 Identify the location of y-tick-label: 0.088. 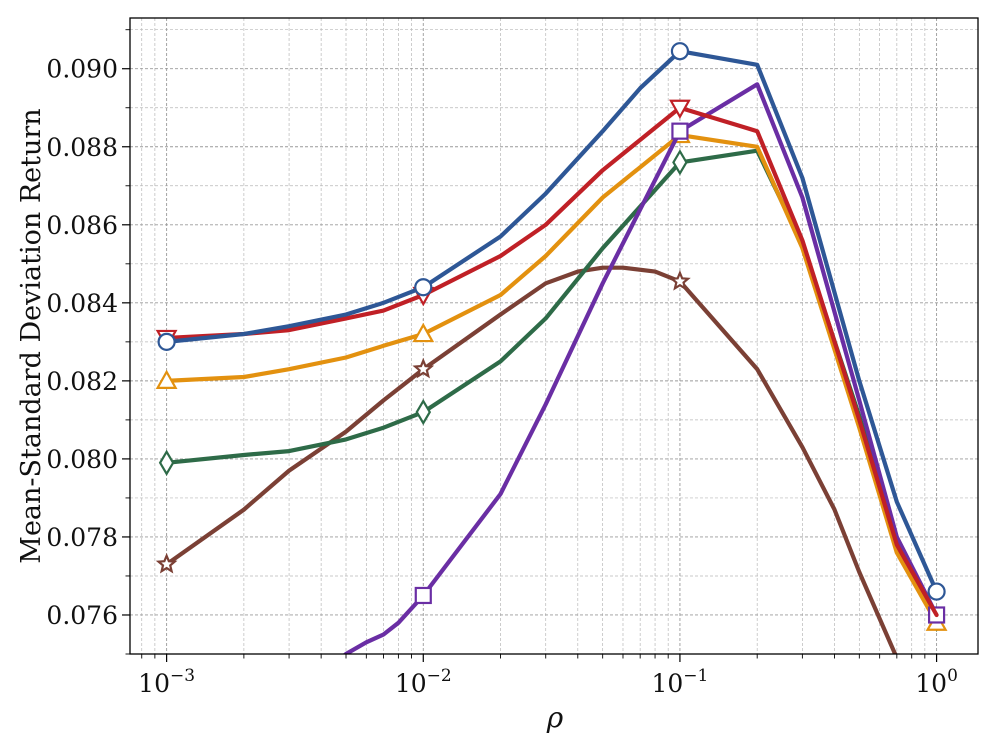
(82, 147).